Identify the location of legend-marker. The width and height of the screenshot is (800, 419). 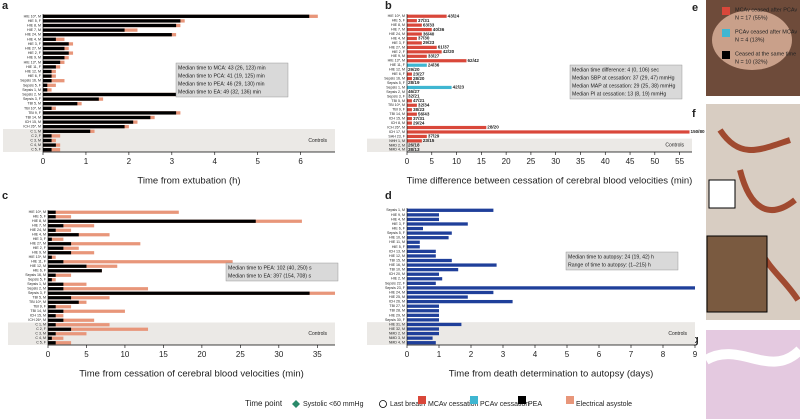
(296, 404).